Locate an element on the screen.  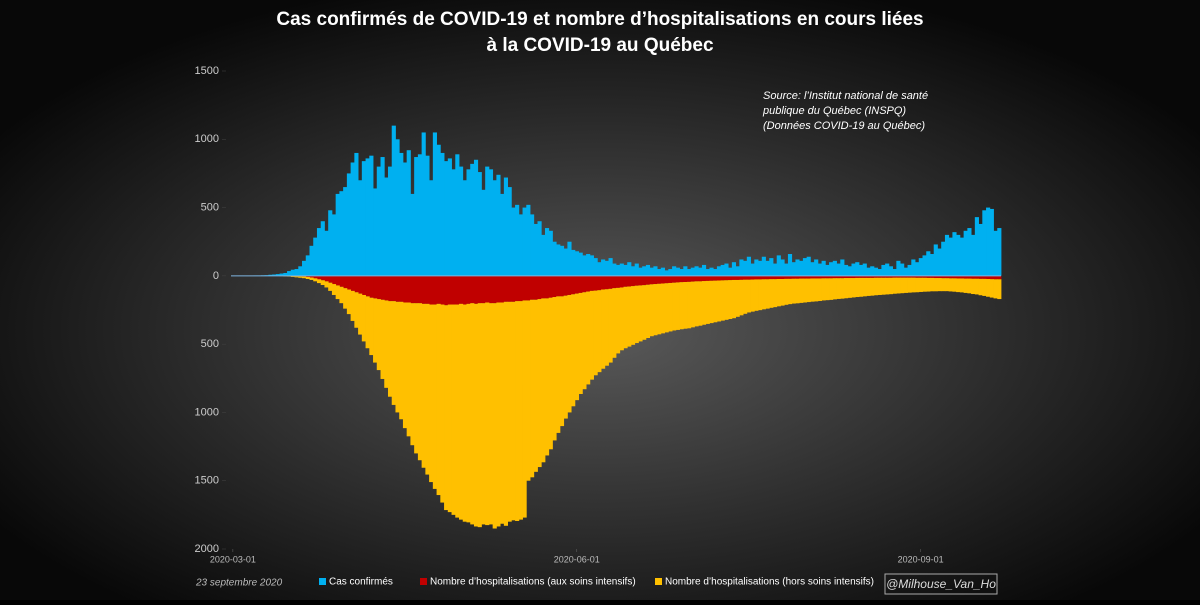
y-tick-label: 2000 is located at coordinates (207, 549).